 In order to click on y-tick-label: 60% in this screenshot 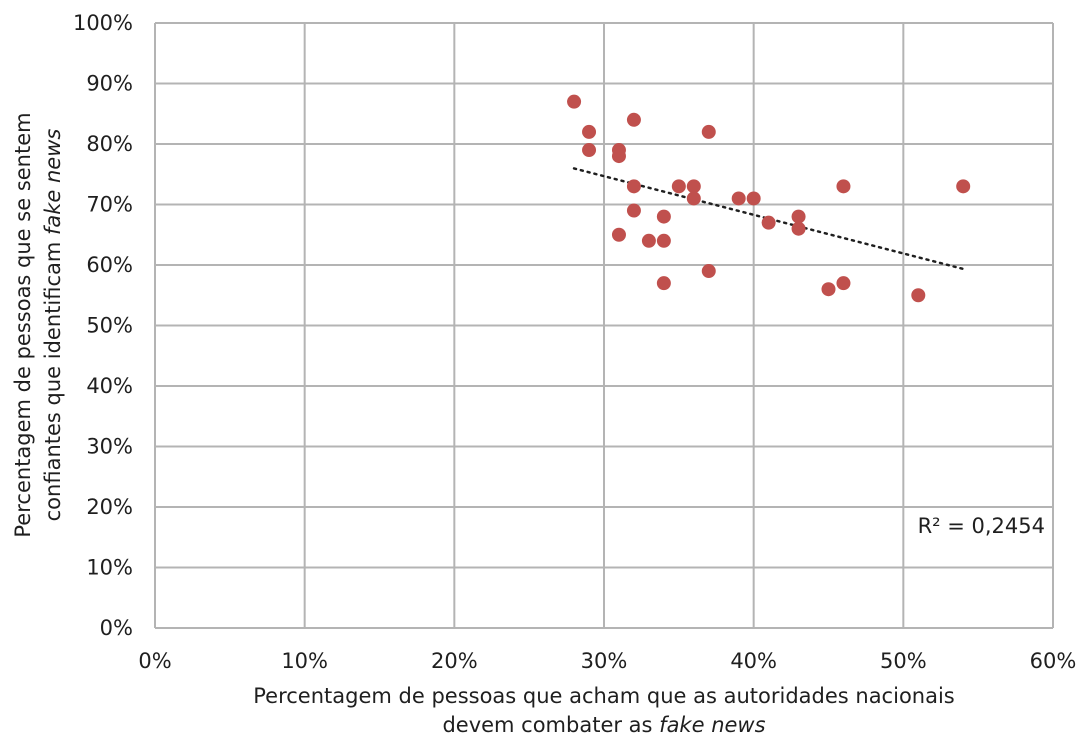, I will do `click(109, 265)`.